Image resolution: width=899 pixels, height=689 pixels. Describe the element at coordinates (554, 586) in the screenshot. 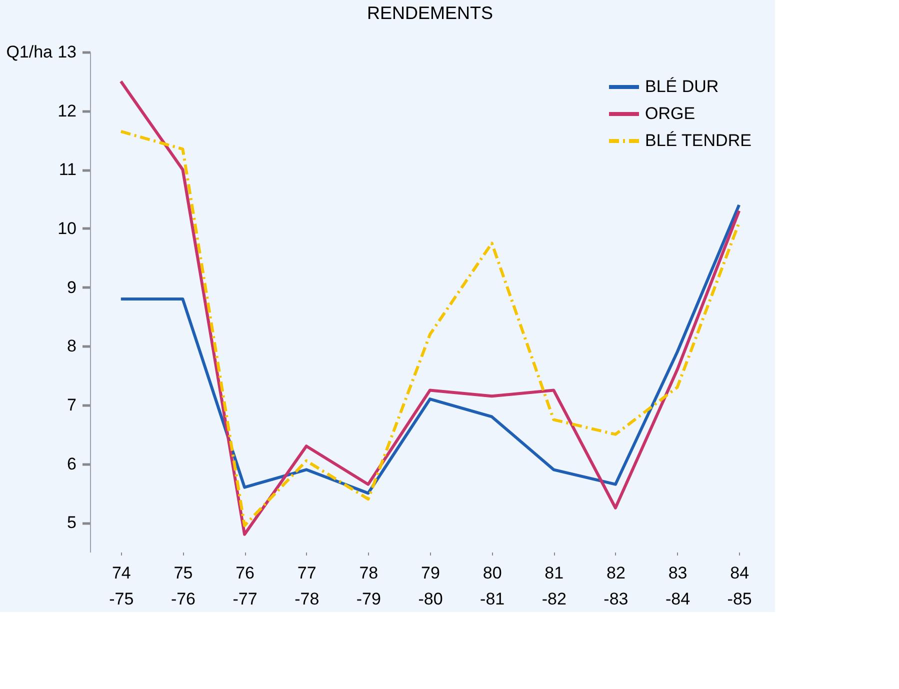

I see `x-tick-label: 81 -82` at that location.